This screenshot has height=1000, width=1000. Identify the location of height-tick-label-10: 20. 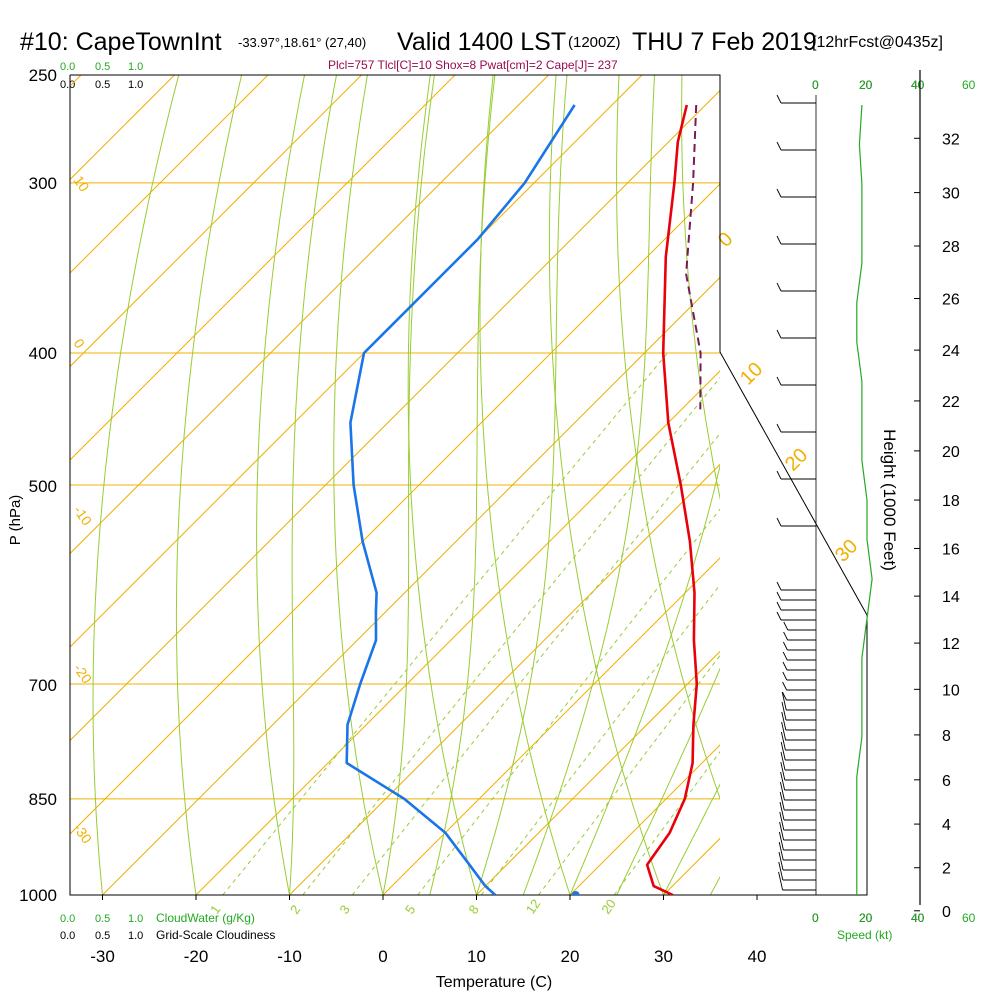
(951, 452).